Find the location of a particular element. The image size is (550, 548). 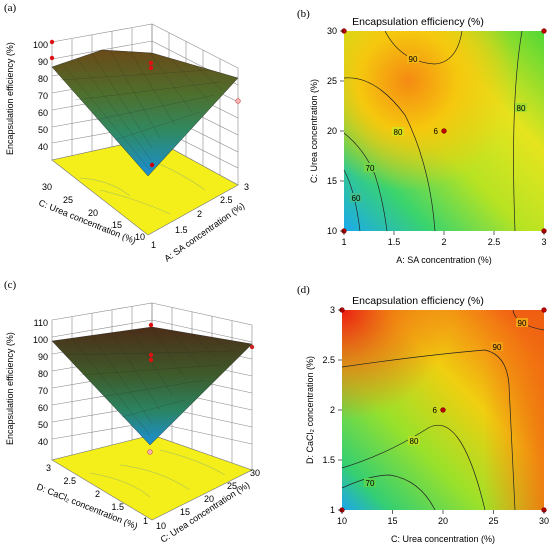

chart-d-center-label: 6 is located at coordinates (435, 410).